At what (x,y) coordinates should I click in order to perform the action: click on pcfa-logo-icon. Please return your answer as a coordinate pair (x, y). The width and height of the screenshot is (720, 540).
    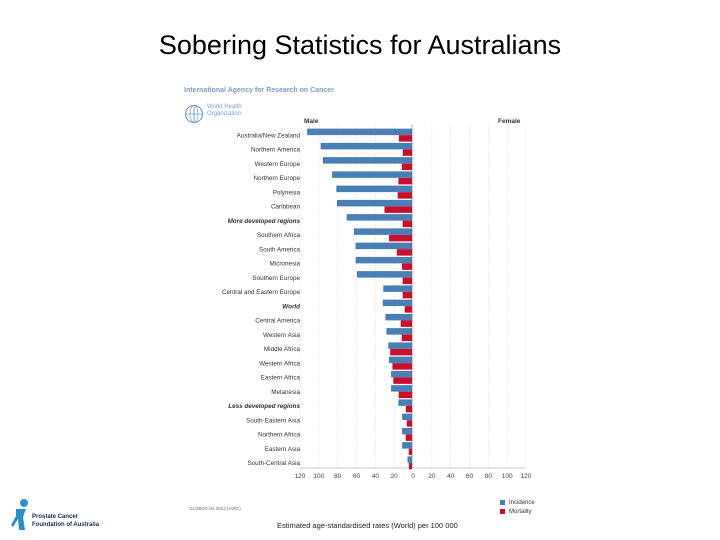
    Looking at the image, I should click on (19, 514).